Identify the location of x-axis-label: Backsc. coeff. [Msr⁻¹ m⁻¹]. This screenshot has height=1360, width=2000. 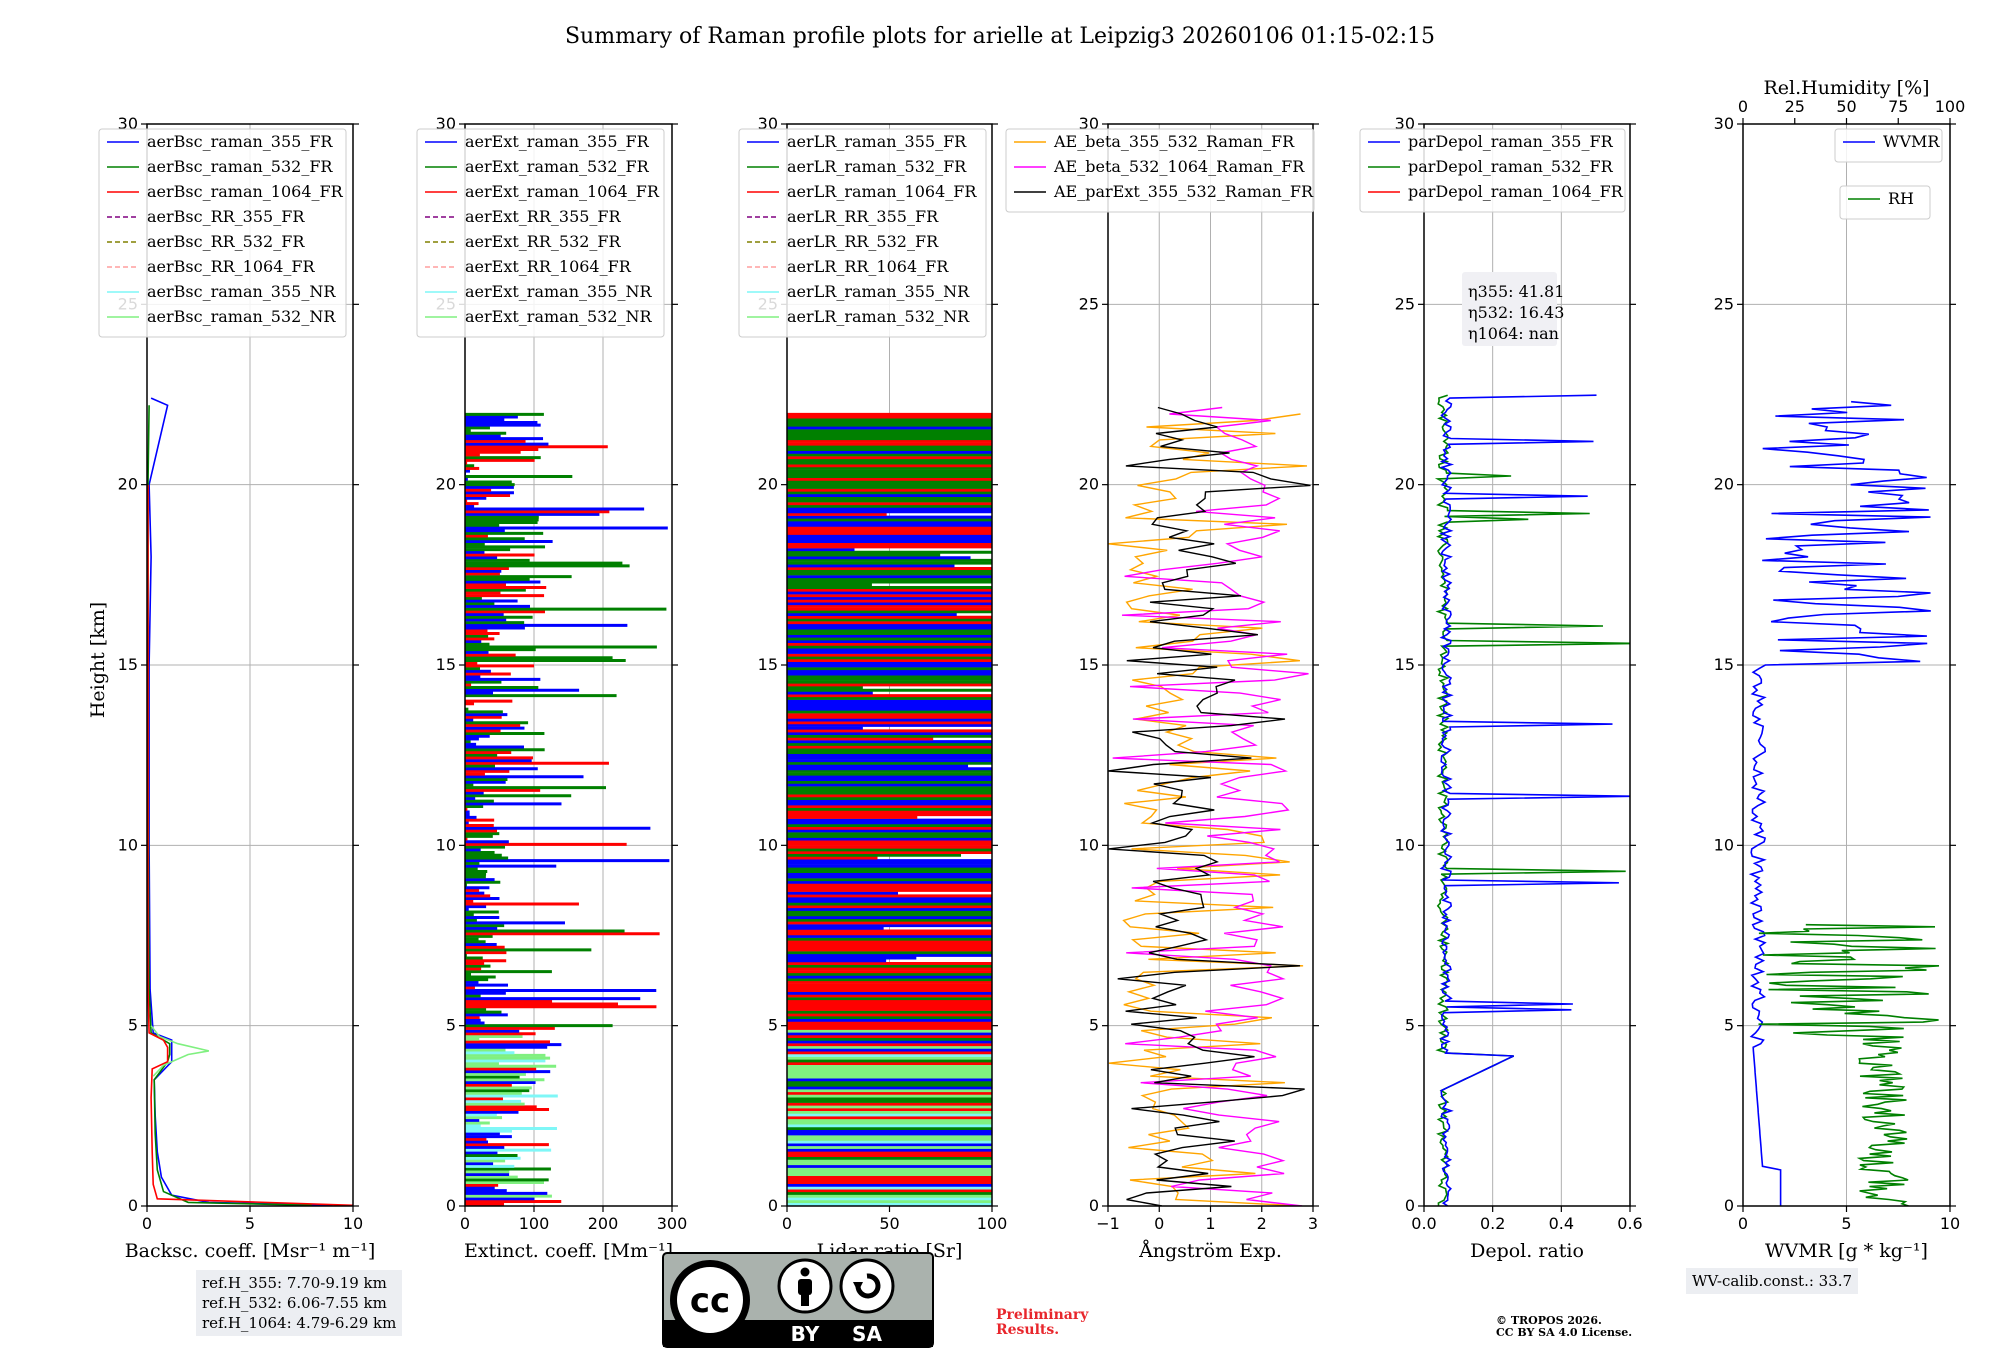
(250, 1251).